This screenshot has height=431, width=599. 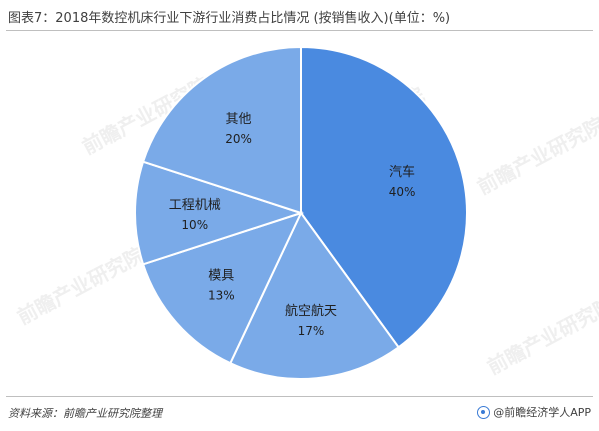 I want to click on slice-label: 工程机械, so click(x=195, y=205).